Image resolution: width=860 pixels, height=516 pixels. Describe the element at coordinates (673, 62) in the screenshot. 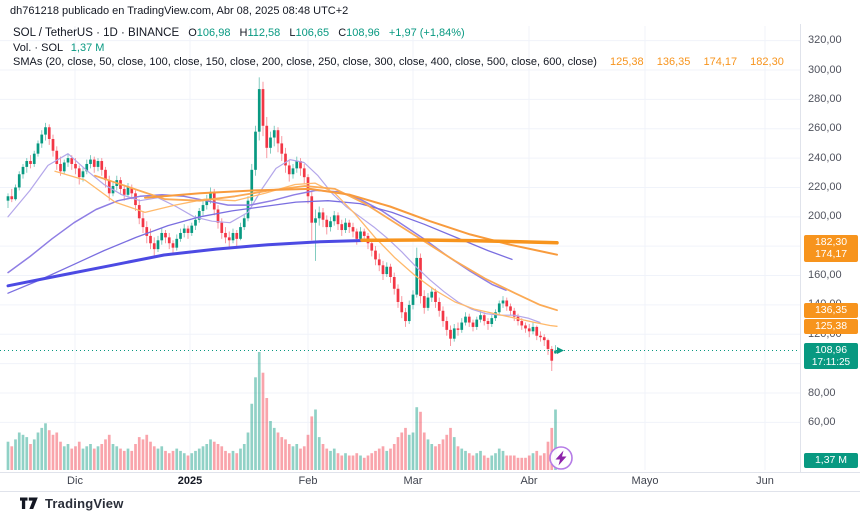

I see `sma-value-2: 136,35` at that location.